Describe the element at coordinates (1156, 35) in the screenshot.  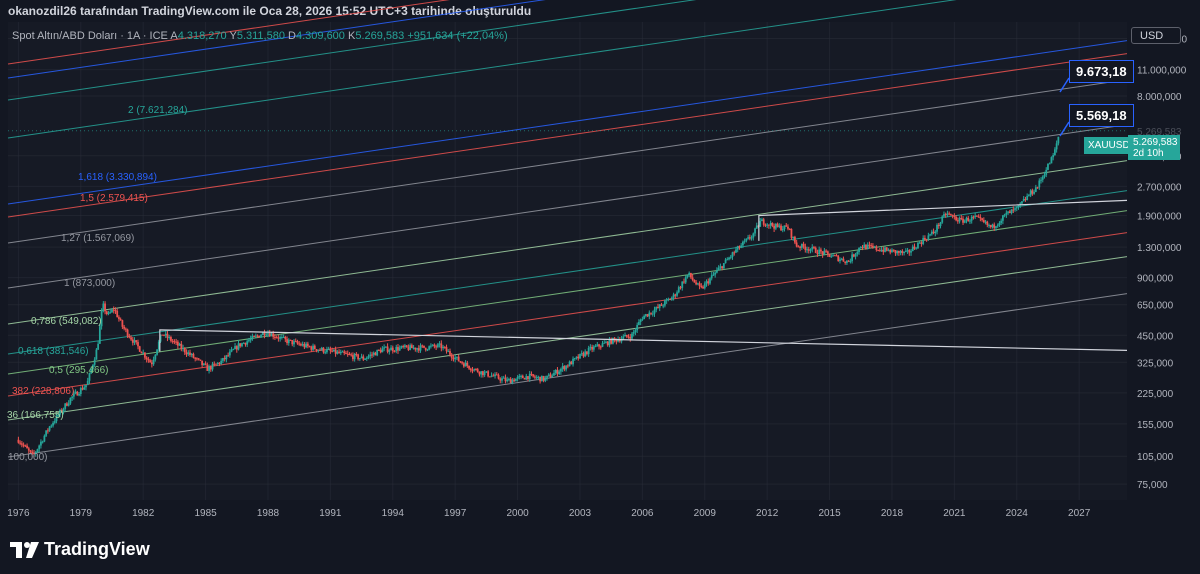
I see `currency-selector: USD` at that location.